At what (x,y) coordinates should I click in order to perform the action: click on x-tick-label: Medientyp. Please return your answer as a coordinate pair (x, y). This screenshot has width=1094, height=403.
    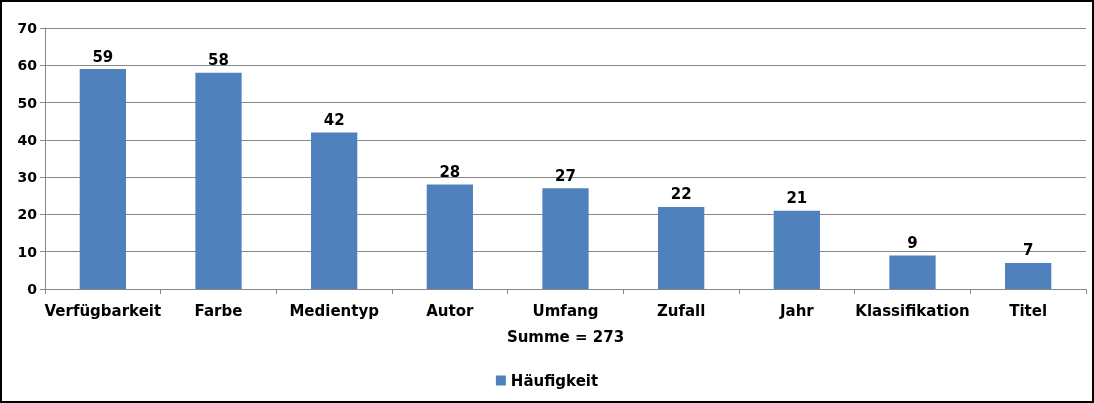
    Looking at the image, I should click on (334, 310).